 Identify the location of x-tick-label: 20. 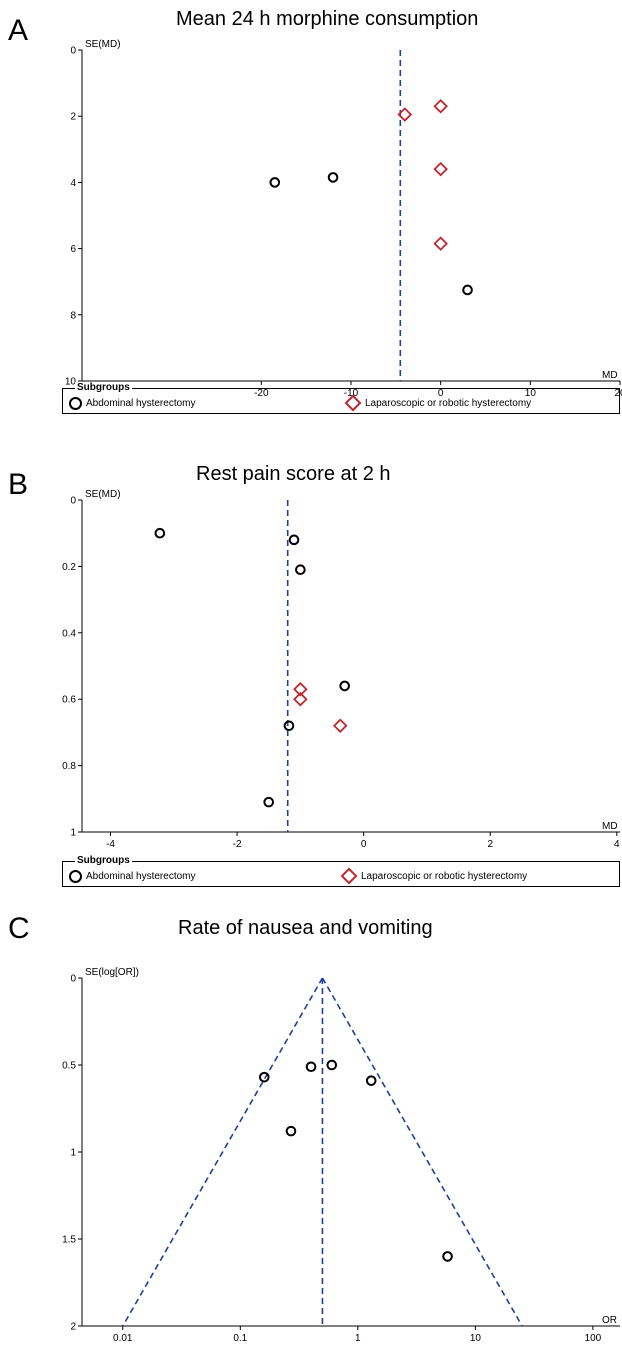
(618, 393).